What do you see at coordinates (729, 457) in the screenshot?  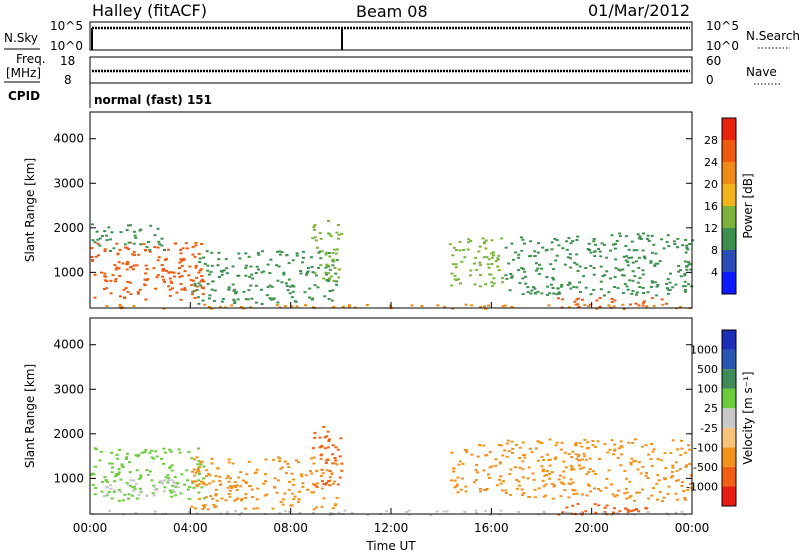 I see `velocity-colorbar-segment` at bounding box center [729, 457].